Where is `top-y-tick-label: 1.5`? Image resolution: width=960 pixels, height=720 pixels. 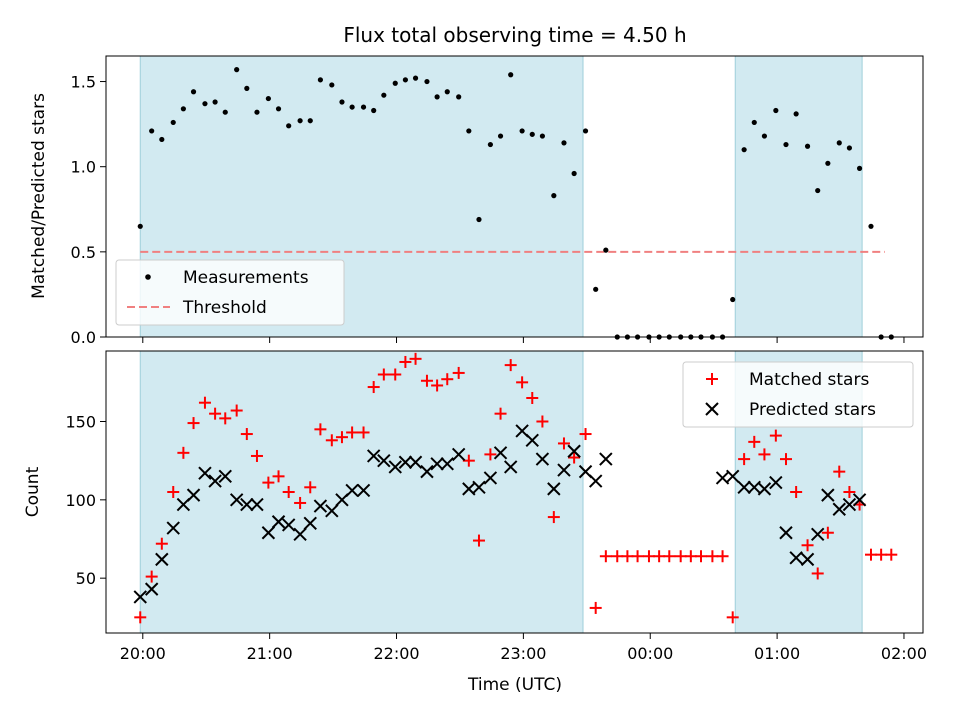 top-y-tick-label: 1.5 is located at coordinates (83, 82).